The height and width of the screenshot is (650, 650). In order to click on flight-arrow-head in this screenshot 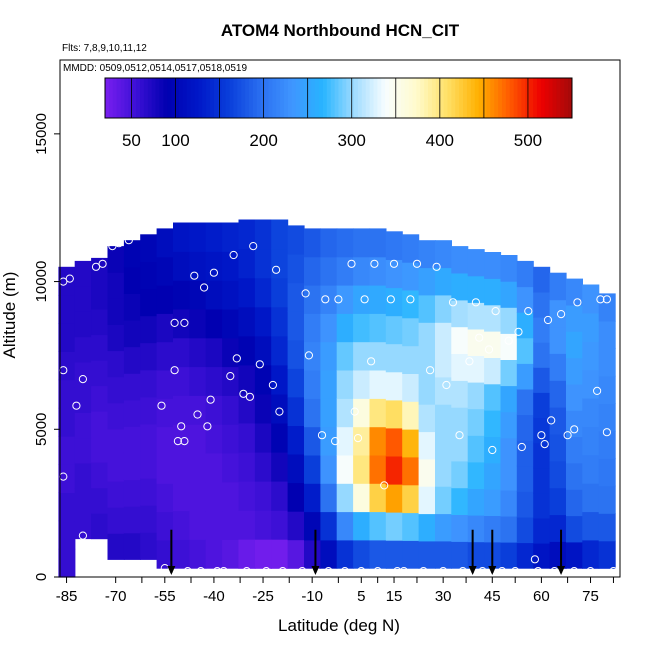, I will do `click(561, 570)`.